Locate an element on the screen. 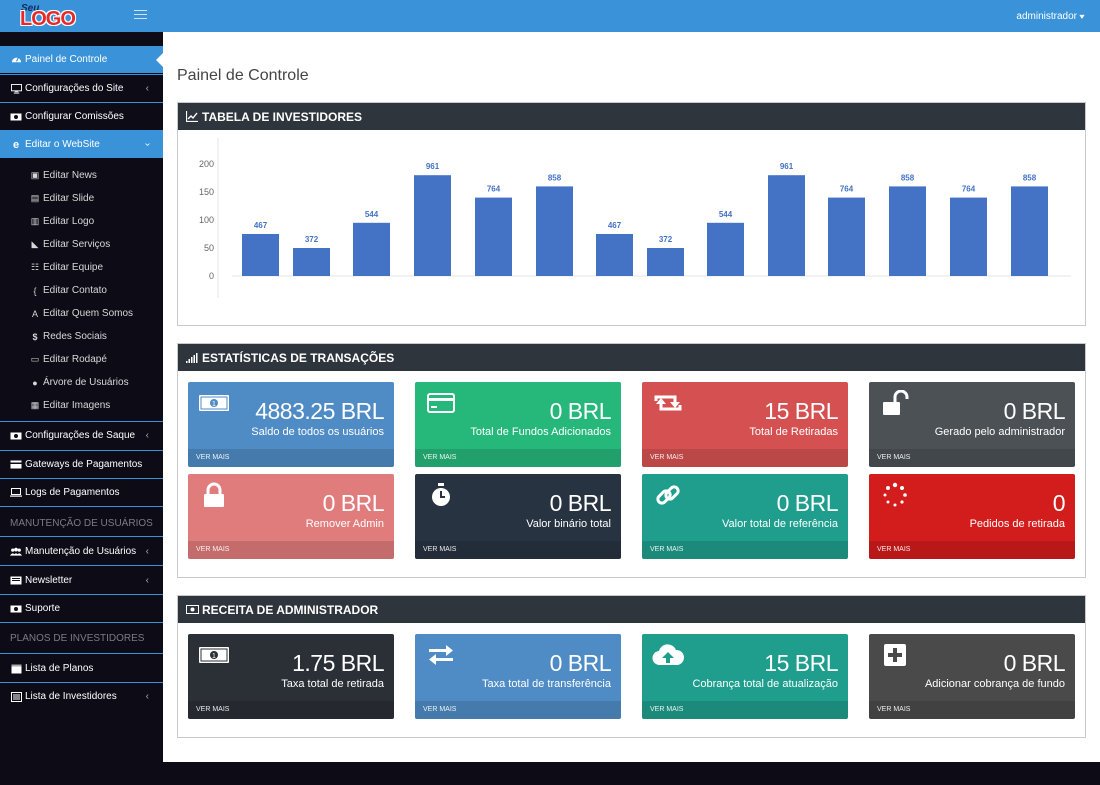  sidebar-item-gateways: Gateways de Pagamentos is located at coordinates (81, 464).